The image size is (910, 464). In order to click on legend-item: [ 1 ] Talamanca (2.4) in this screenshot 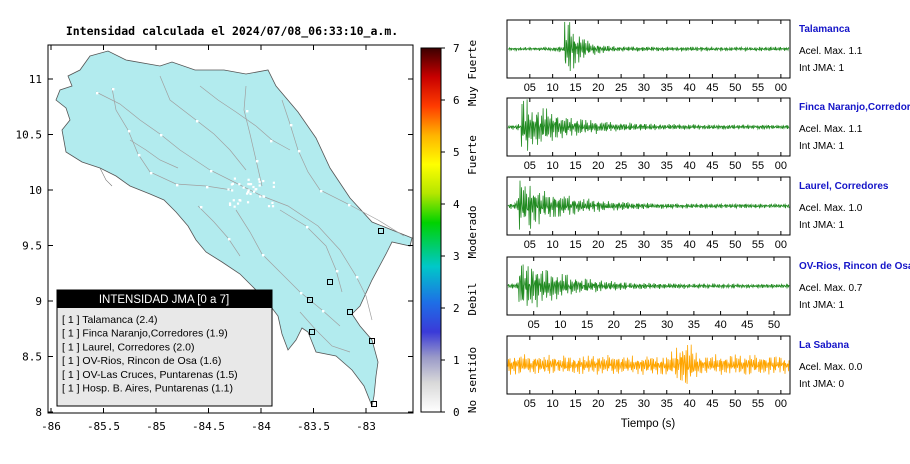, I will do `click(110, 320)`.